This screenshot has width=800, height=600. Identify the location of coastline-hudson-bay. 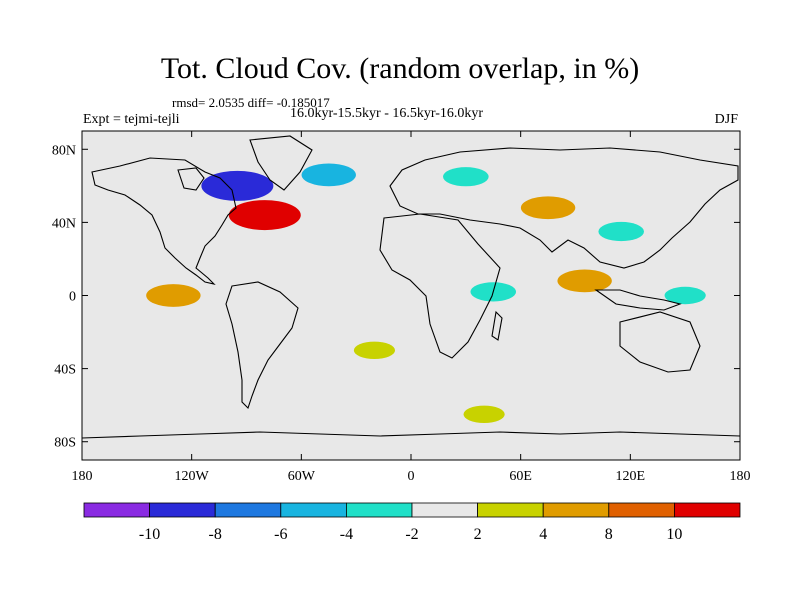
(191, 179).